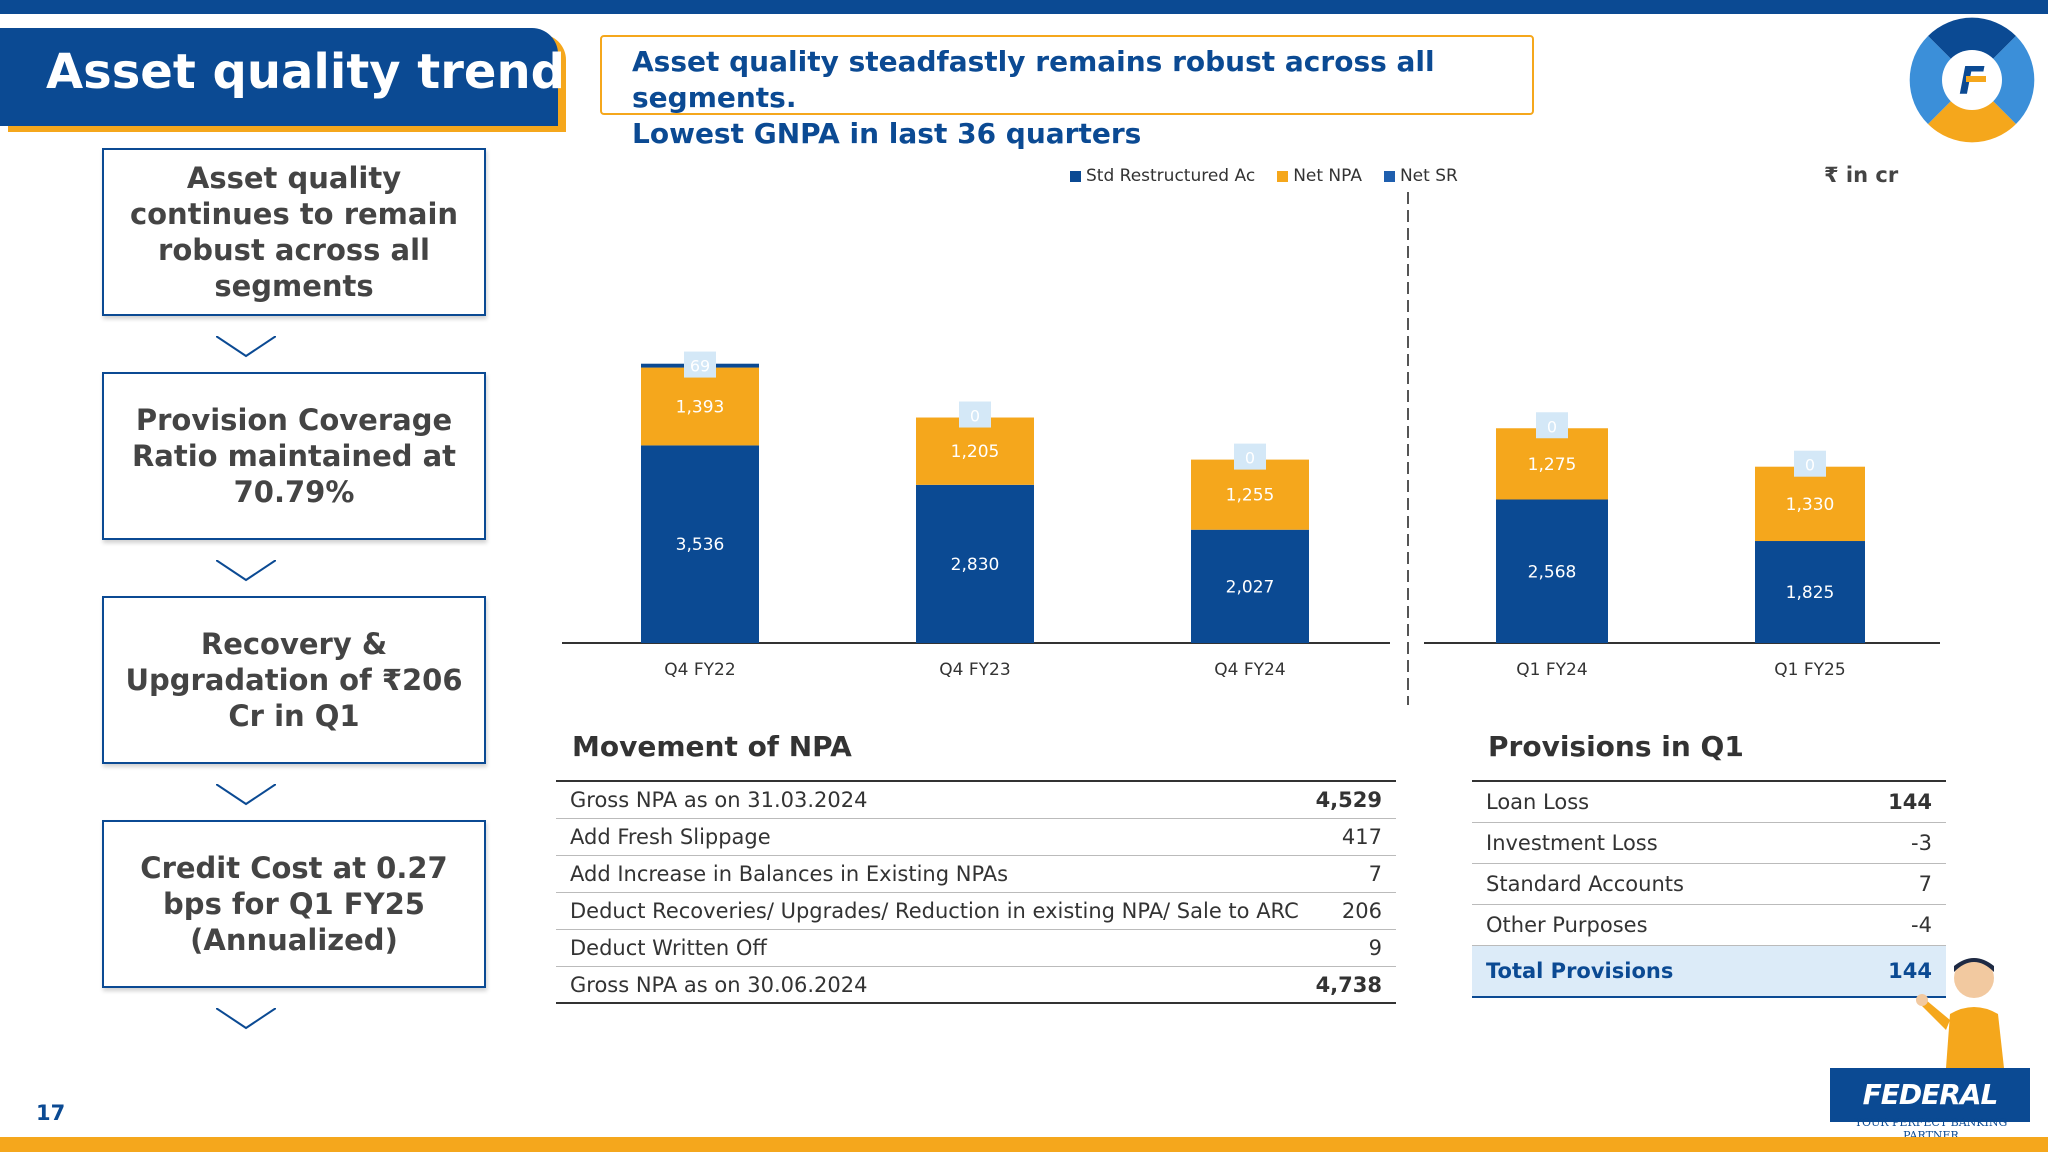 This screenshot has width=2048, height=1176. What do you see at coordinates (1960, 1013) in the screenshot?
I see `mascot-illustration-icon` at bounding box center [1960, 1013].